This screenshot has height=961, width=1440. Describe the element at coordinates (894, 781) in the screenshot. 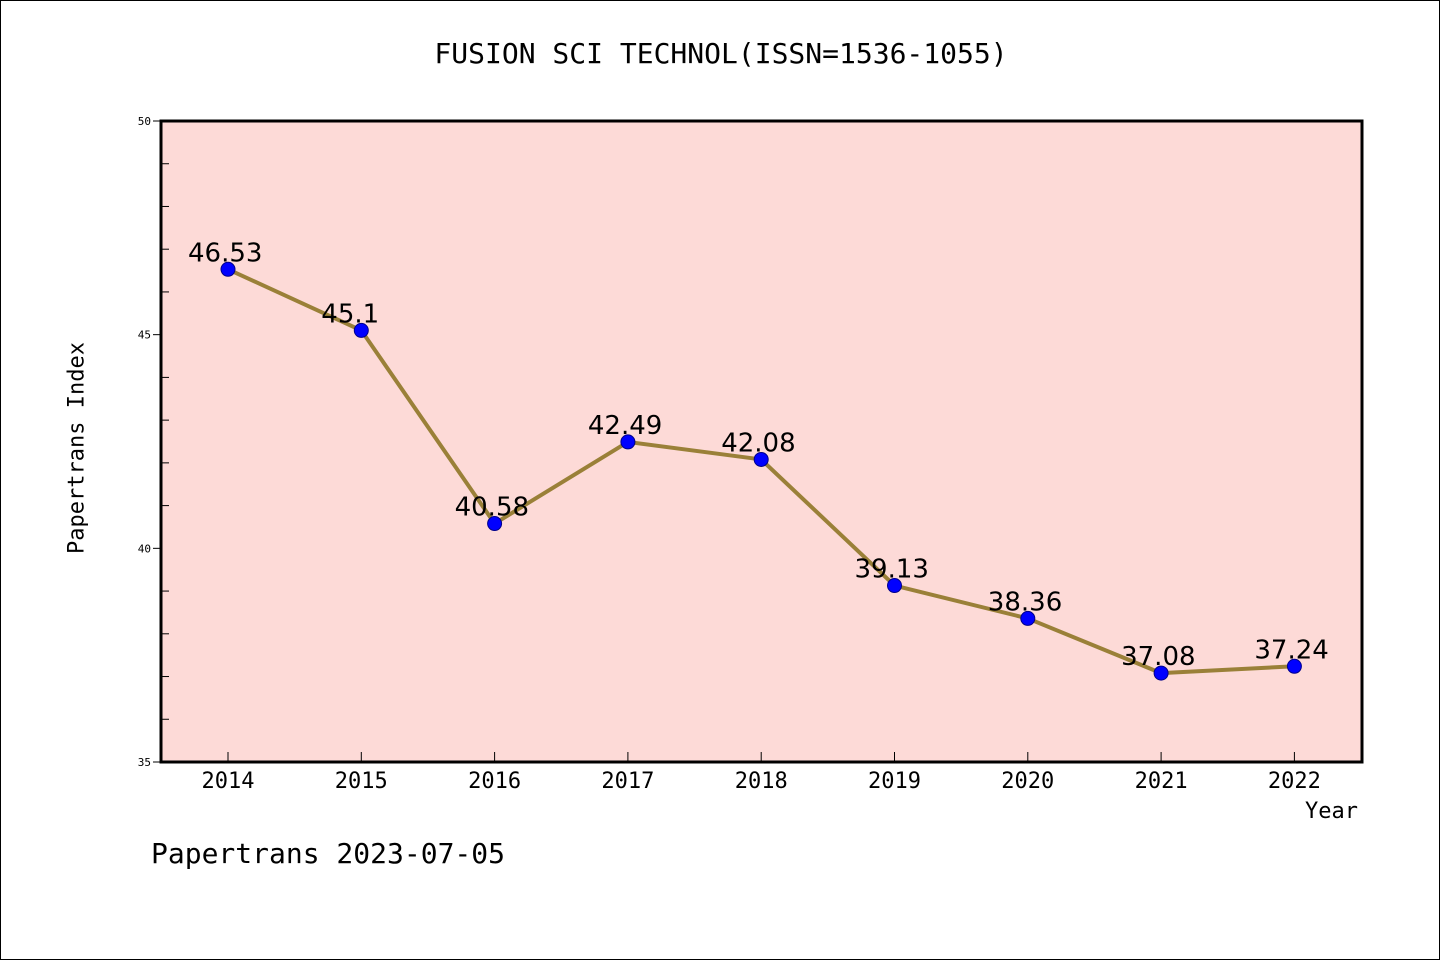

I see `x-tick-label: 2019` at that location.